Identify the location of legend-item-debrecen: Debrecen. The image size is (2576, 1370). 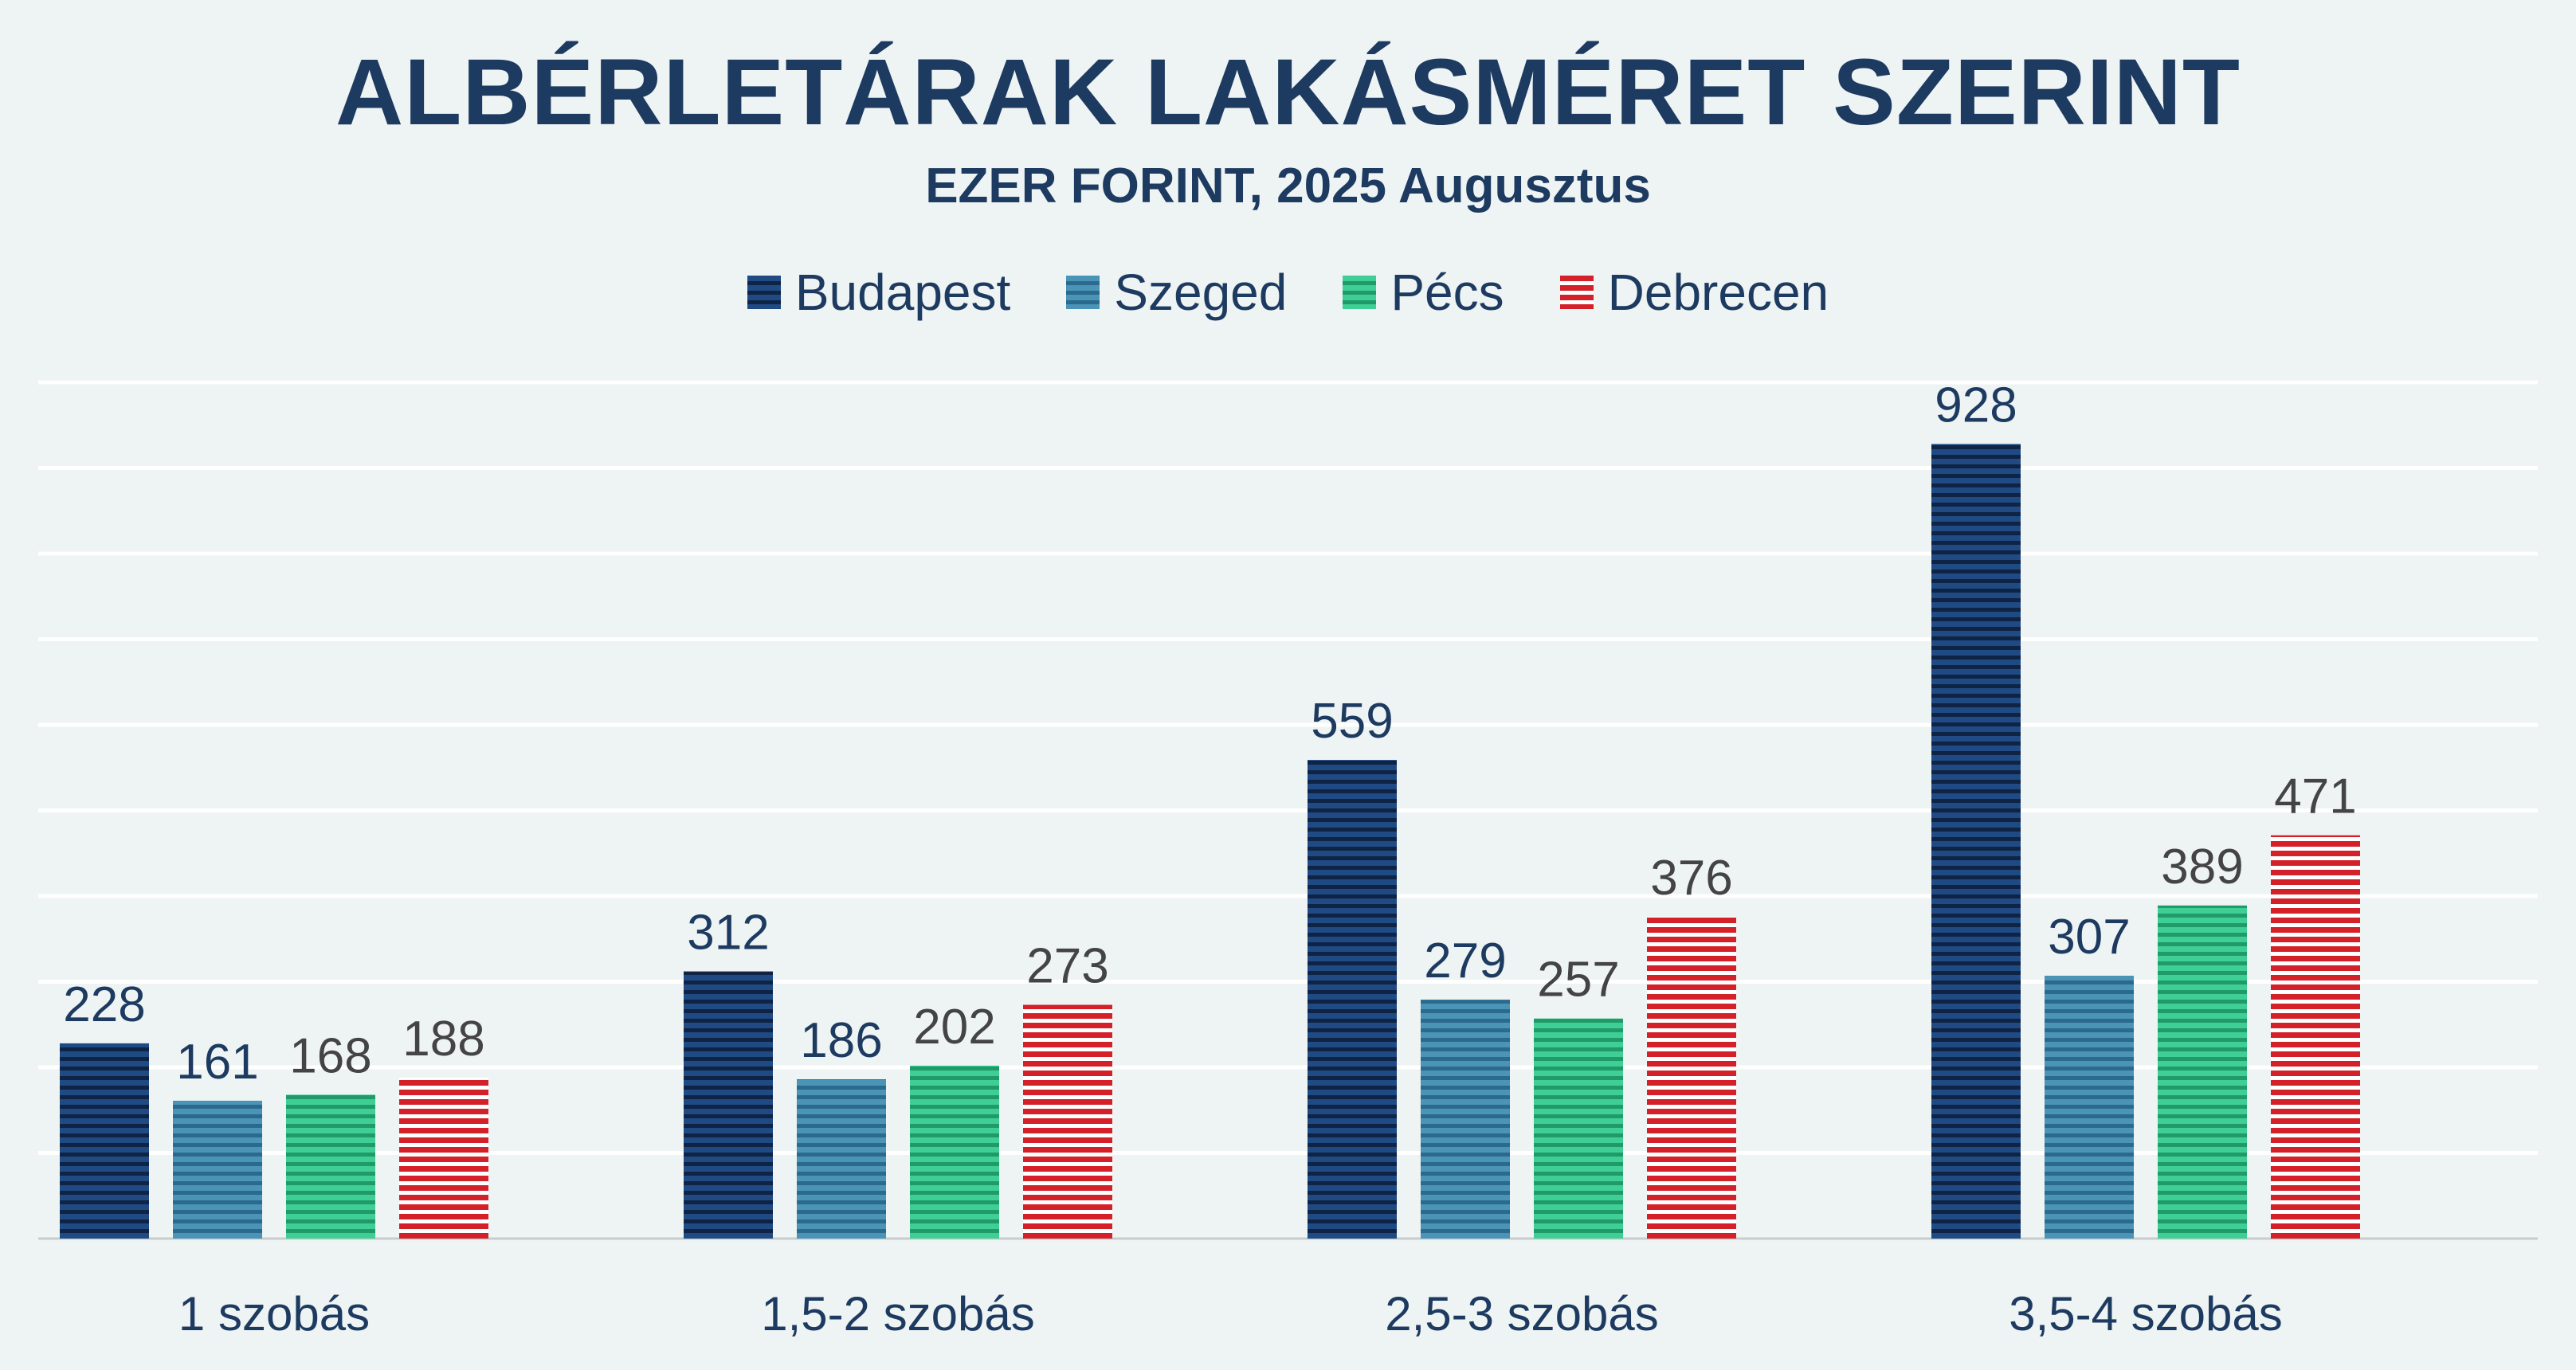
(1694, 292).